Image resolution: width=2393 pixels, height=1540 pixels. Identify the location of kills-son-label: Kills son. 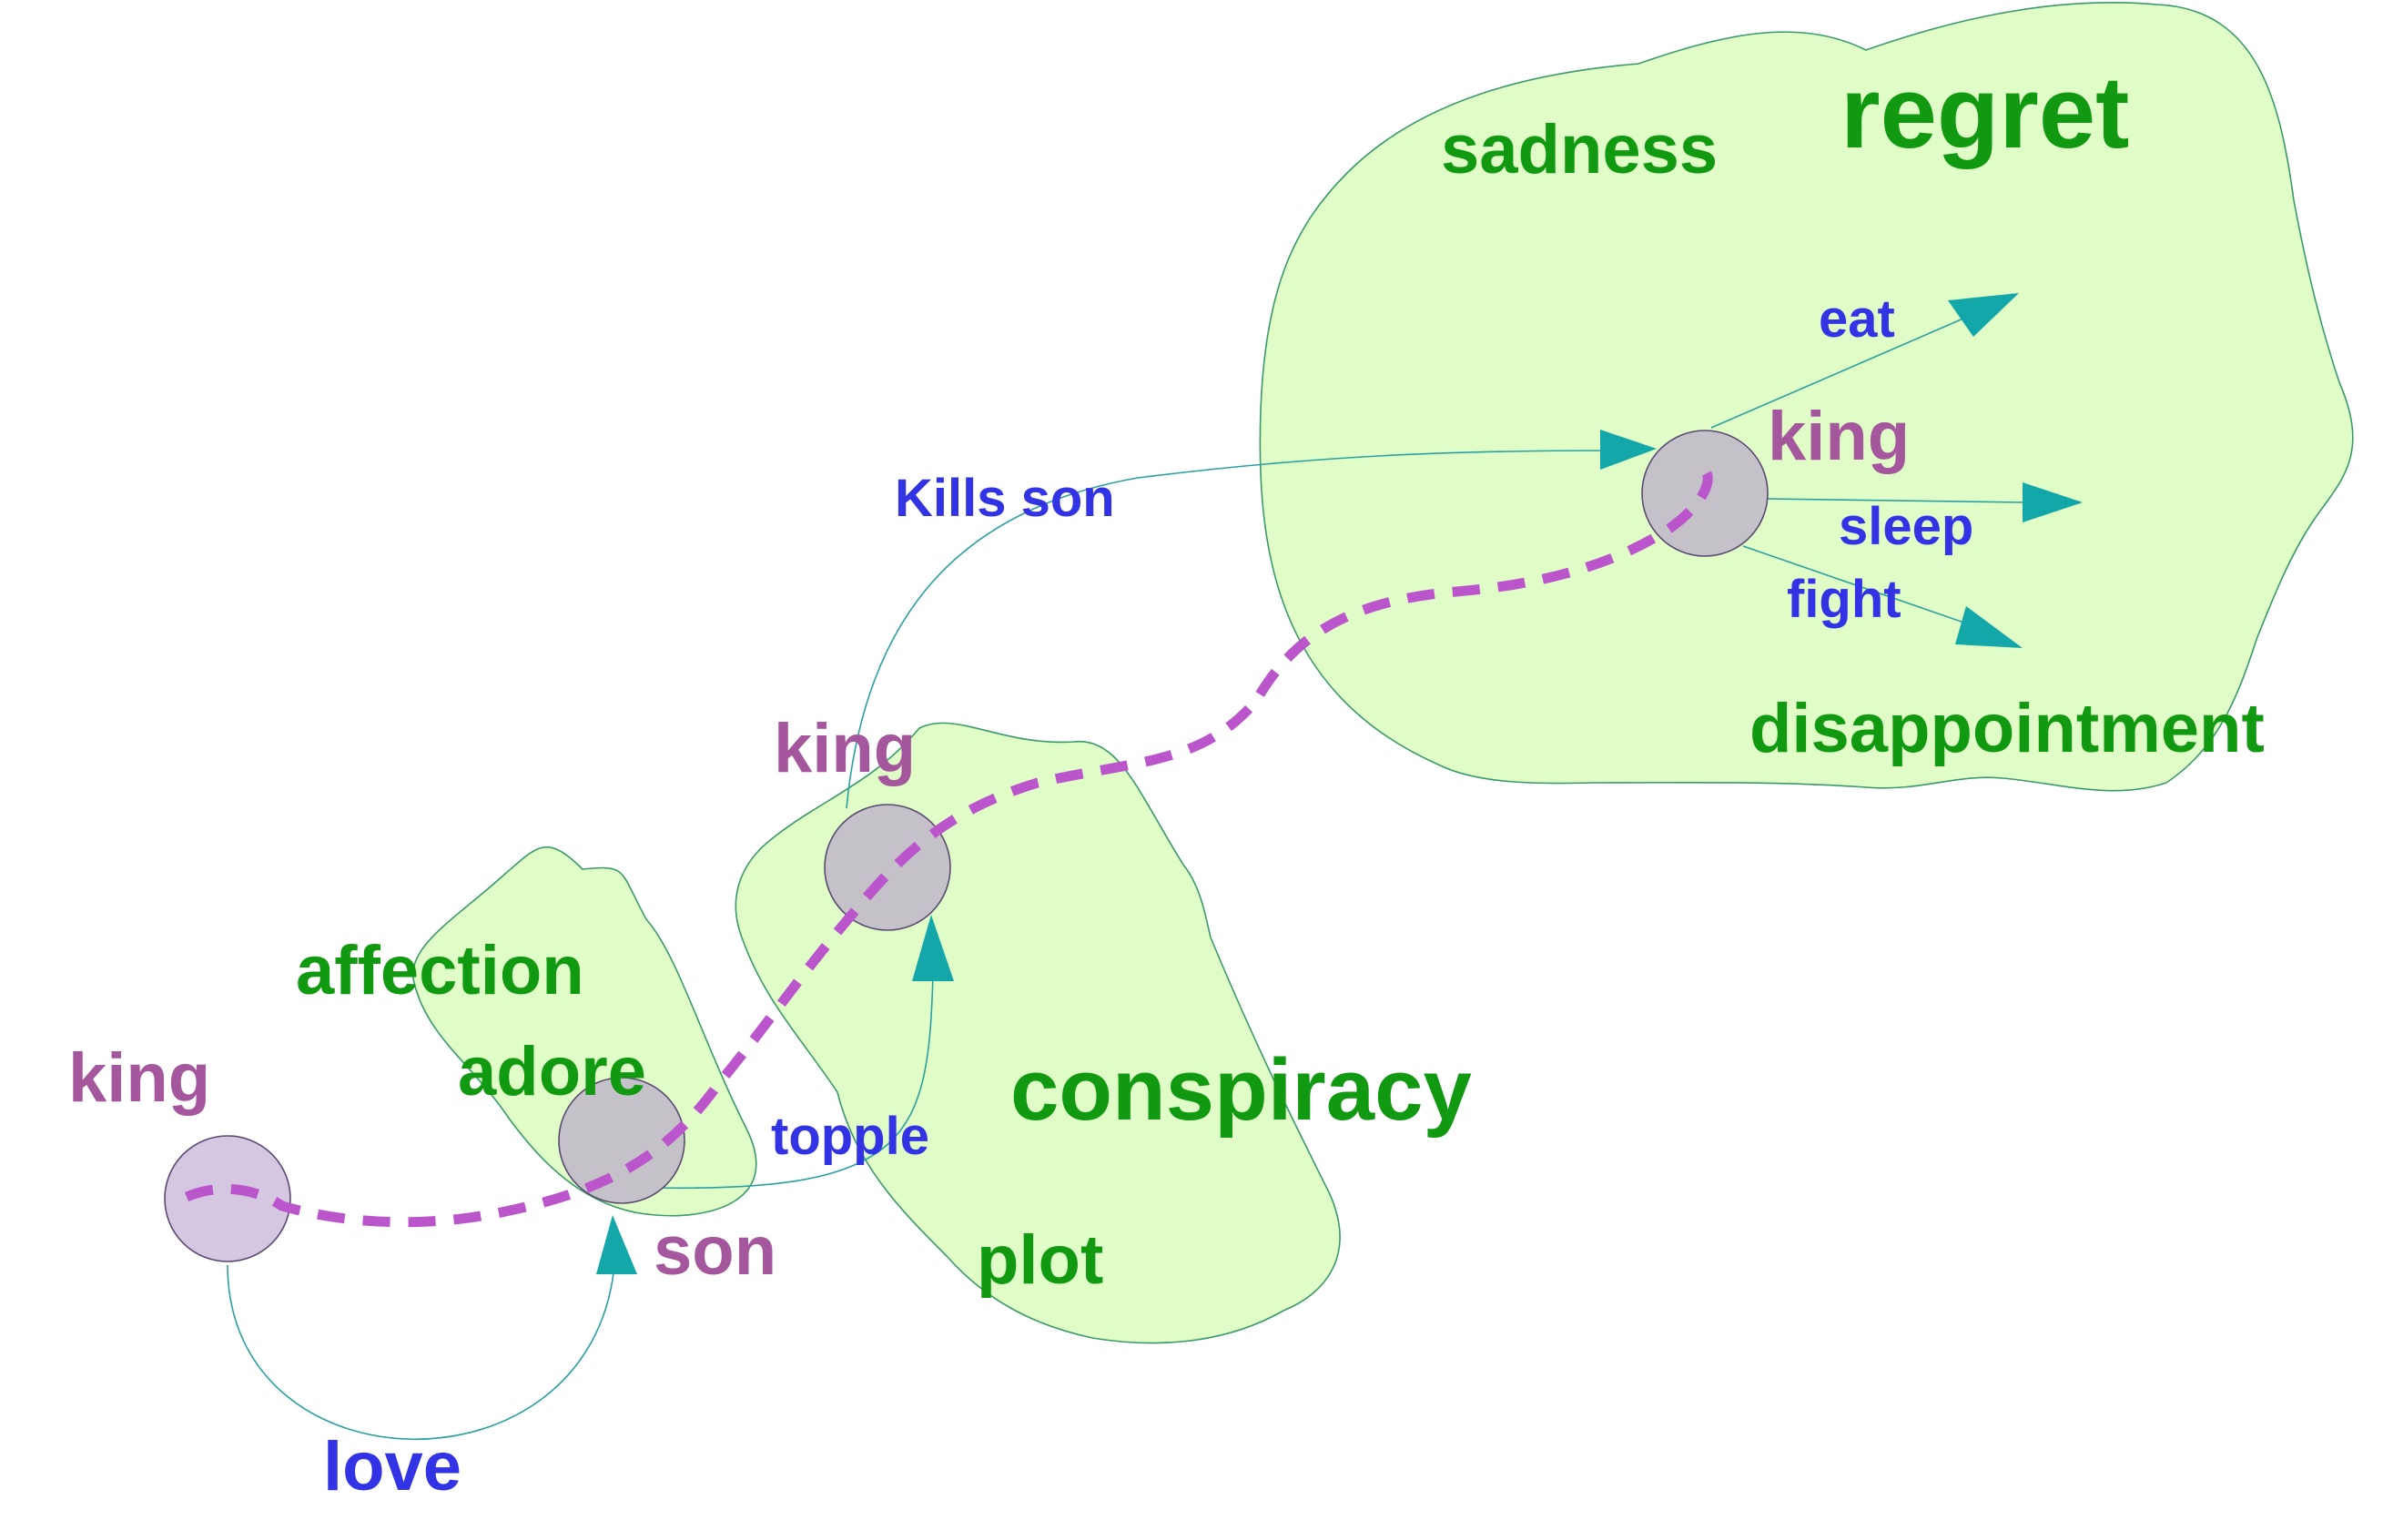
(1005, 499).